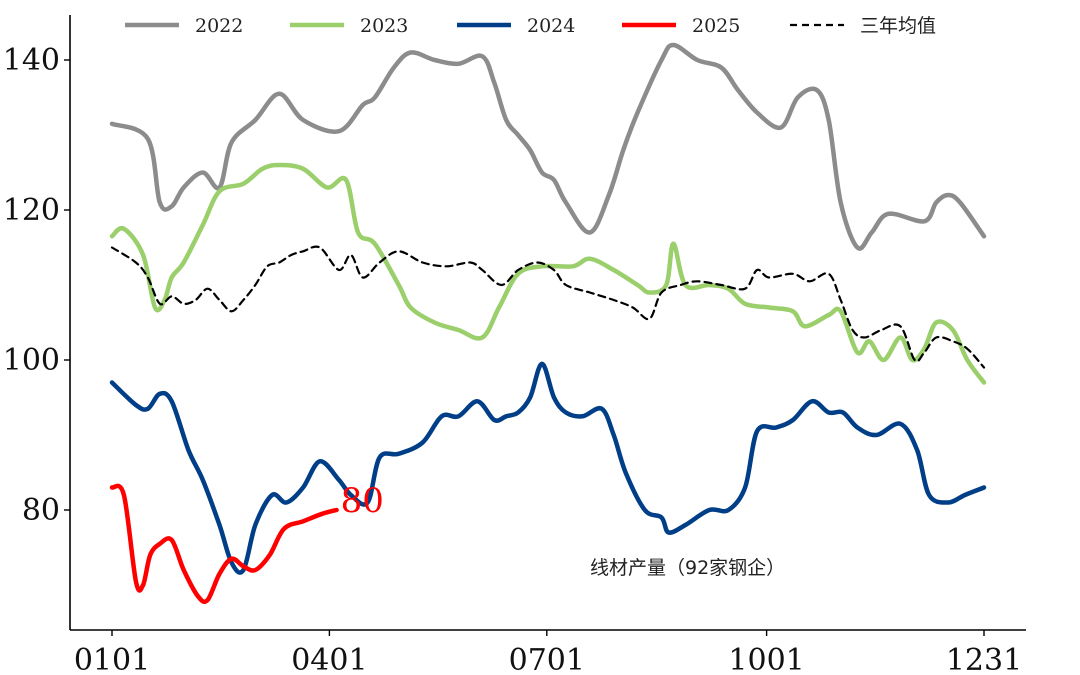 The width and height of the screenshot is (1080, 675). I want to click on legend-label-3: 2025, so click(716, 26).